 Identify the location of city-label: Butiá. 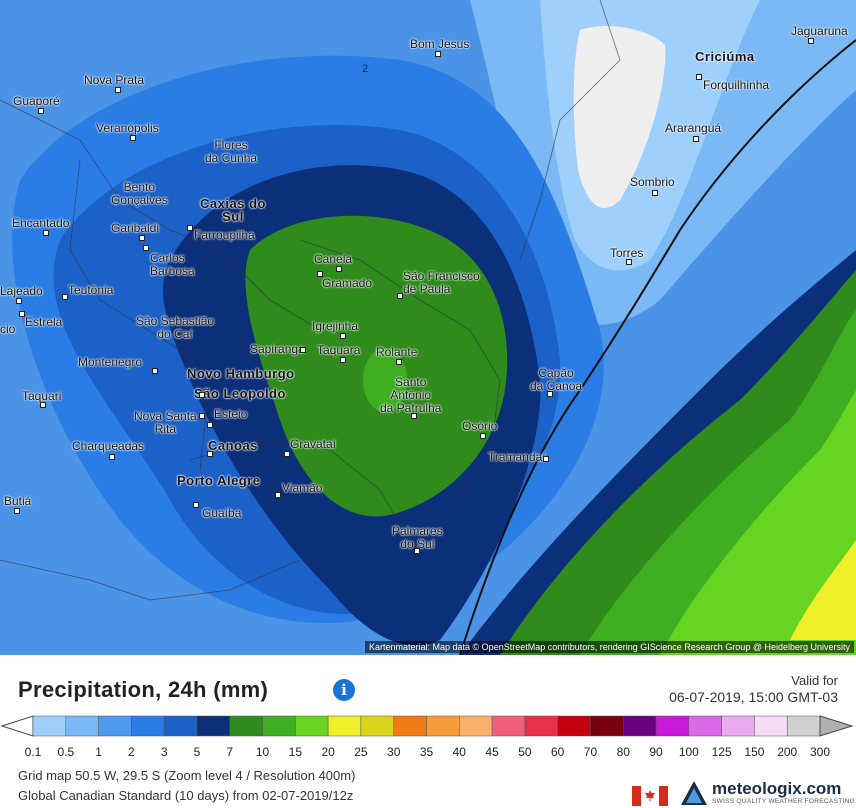
(18, 501).